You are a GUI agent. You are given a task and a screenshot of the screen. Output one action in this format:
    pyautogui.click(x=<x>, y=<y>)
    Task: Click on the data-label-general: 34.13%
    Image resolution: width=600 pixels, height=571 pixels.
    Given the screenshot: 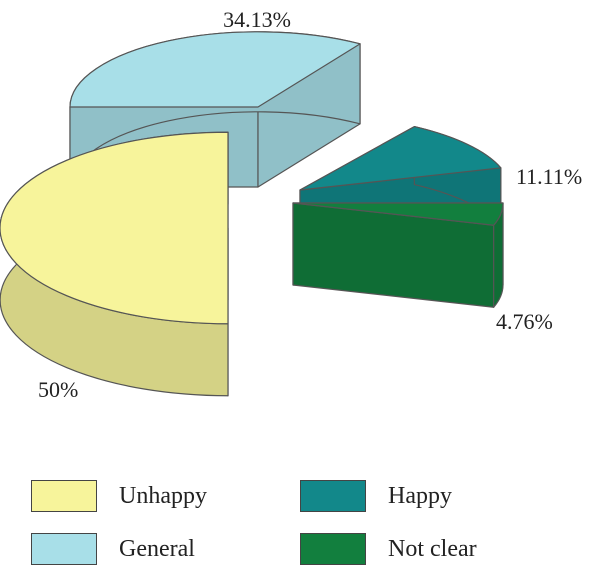 What is the action you would take?
    pyautogui.click(x=257, y=19)
    